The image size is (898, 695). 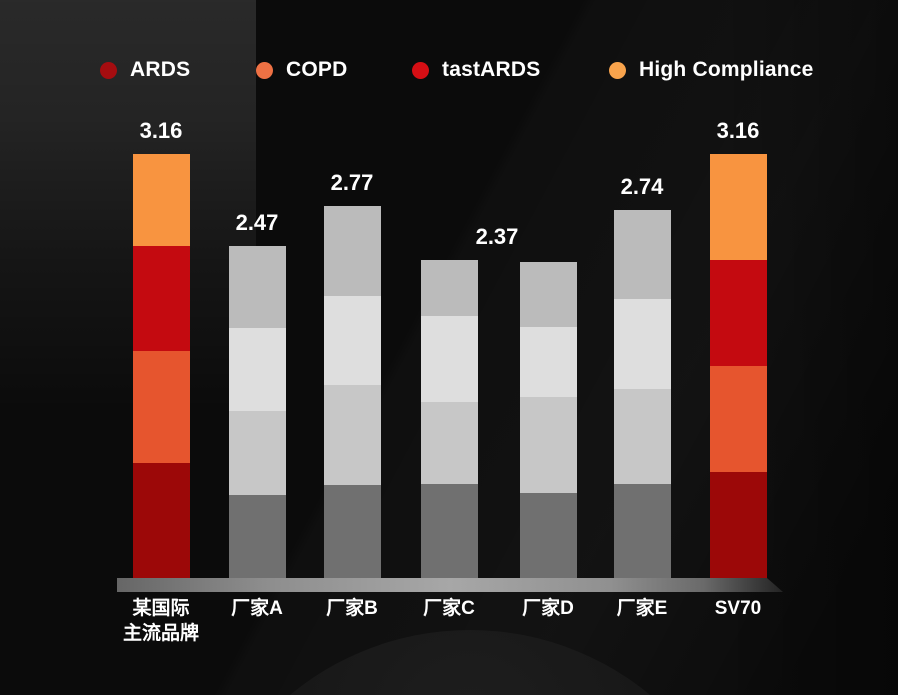 What do you see at coordinates (497, 236) in the screenshot?
I see `value-label-factory-c: 2.37` at bounding box center [497, 236].